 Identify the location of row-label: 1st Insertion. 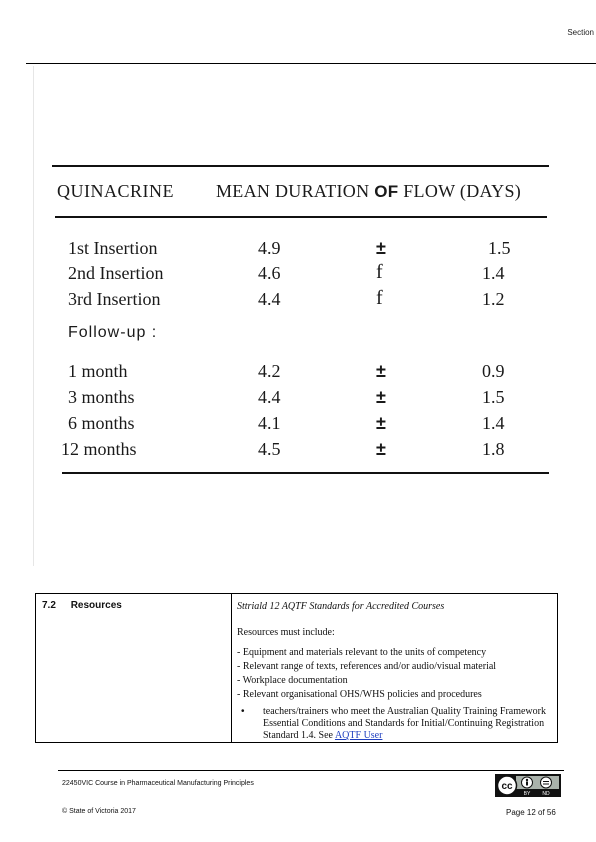
(113, 248).